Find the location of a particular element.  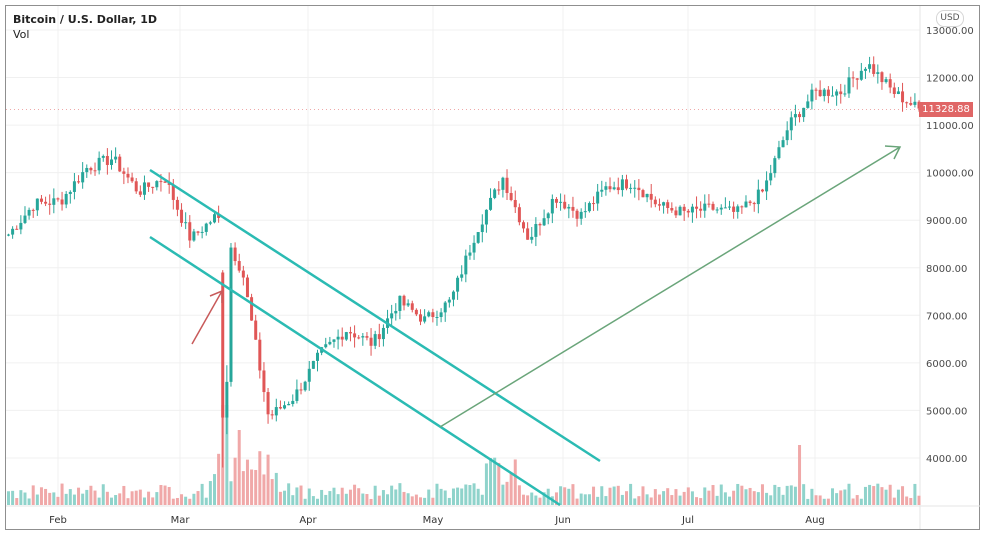

y-axis-tick-label: 7000.00 is located at coordinates (946, 316).